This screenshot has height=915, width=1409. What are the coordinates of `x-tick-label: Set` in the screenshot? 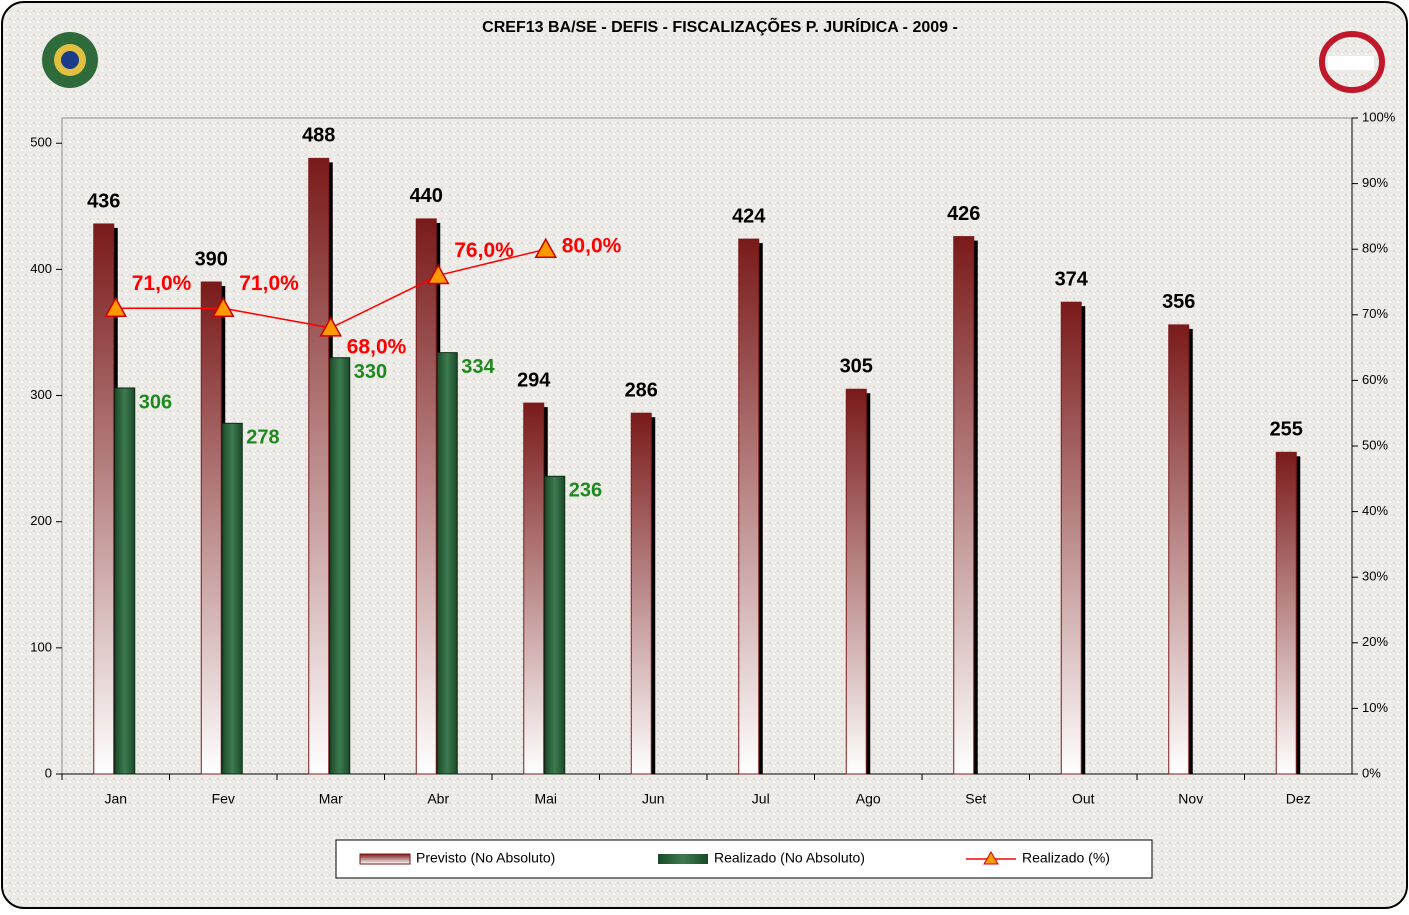 It's located at (975, 799).